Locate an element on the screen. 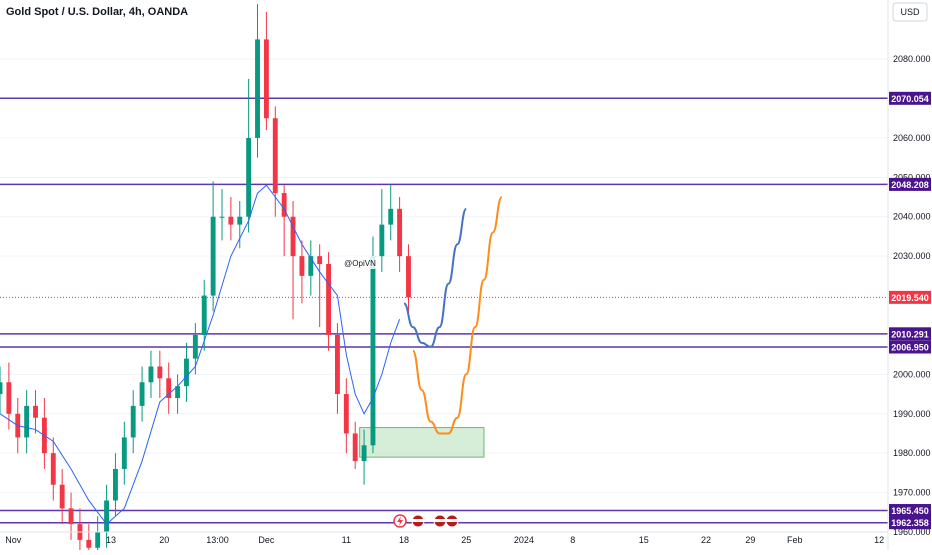  event-icons is located at coordinates (426, 521).